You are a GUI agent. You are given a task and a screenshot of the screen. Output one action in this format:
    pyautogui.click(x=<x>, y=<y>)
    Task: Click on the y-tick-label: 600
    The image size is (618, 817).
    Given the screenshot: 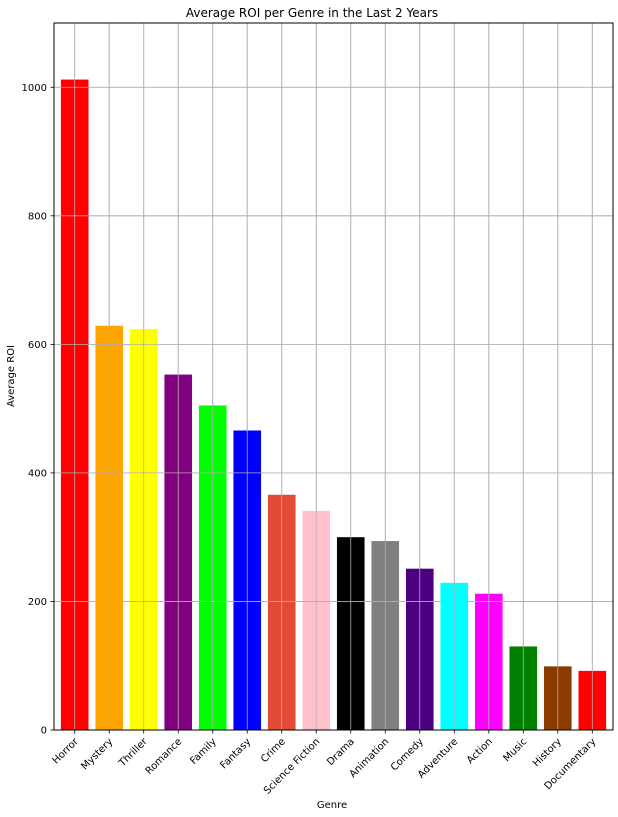 What is the action you would take?
    pyautogui.click(x=37, y=345)
    